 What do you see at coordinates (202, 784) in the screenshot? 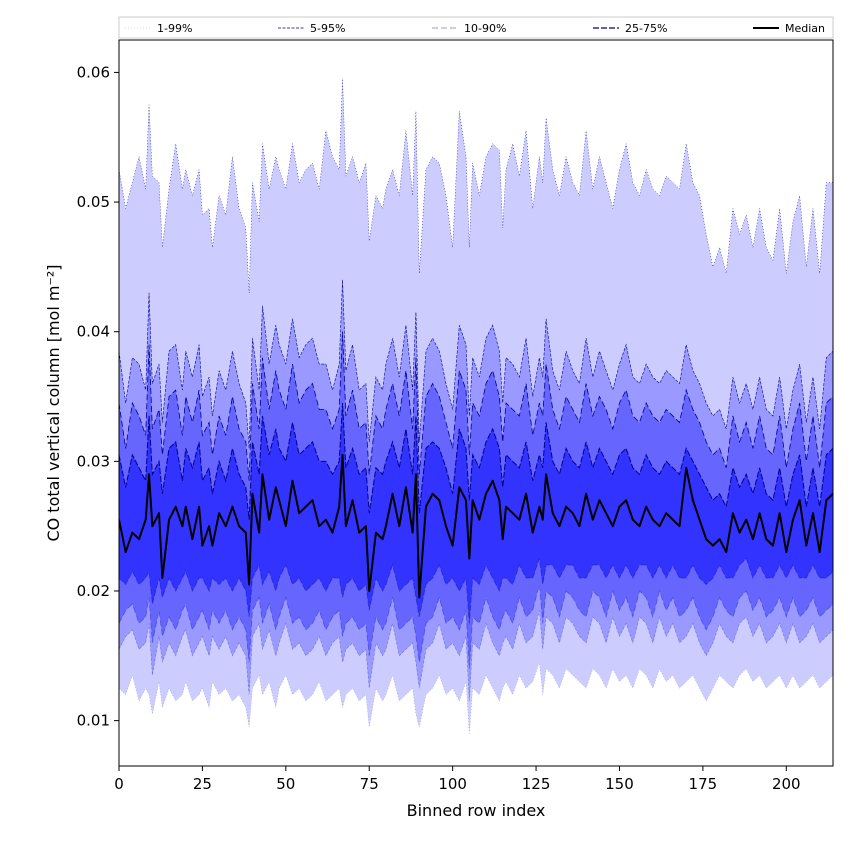
I see `x-tick-label: 25` at bounding box center [202, 784].